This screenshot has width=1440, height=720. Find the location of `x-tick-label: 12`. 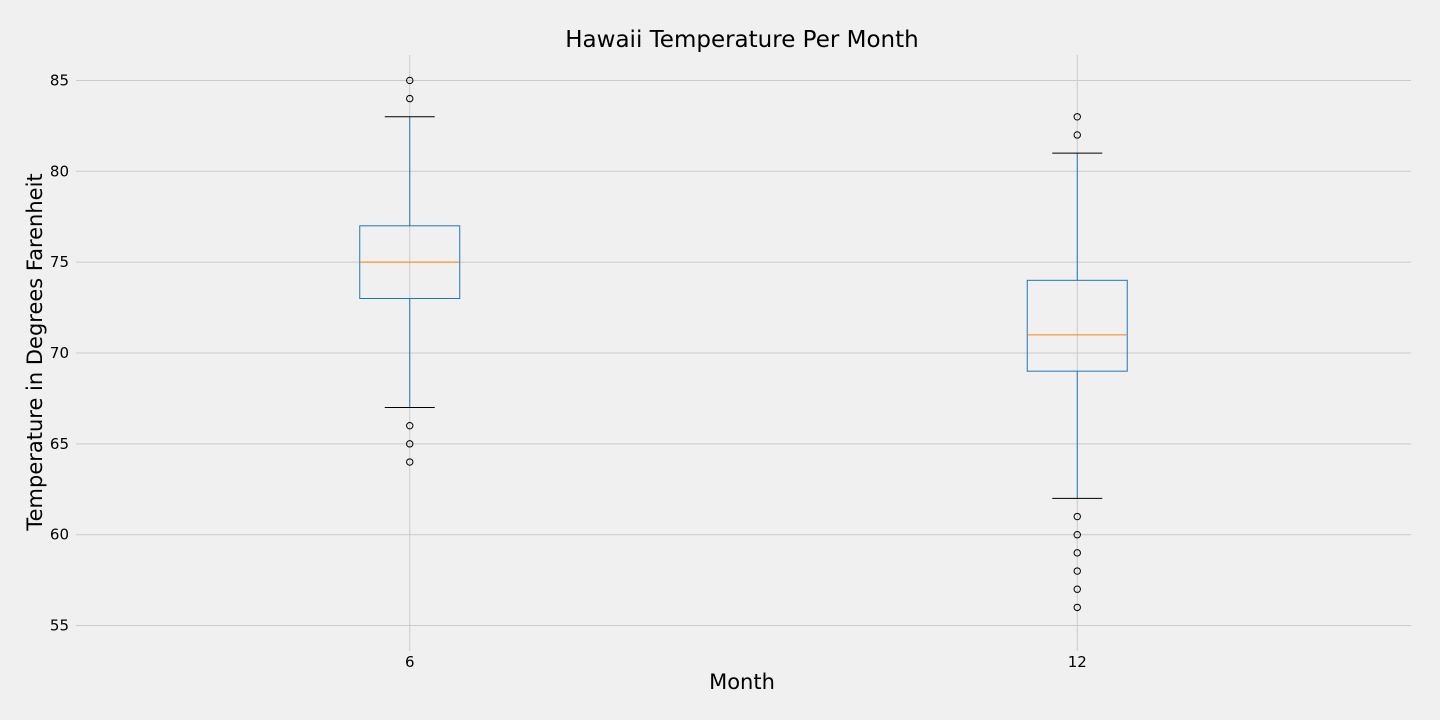

x-tick-label: 12 is located at coordinates (1077, 662).